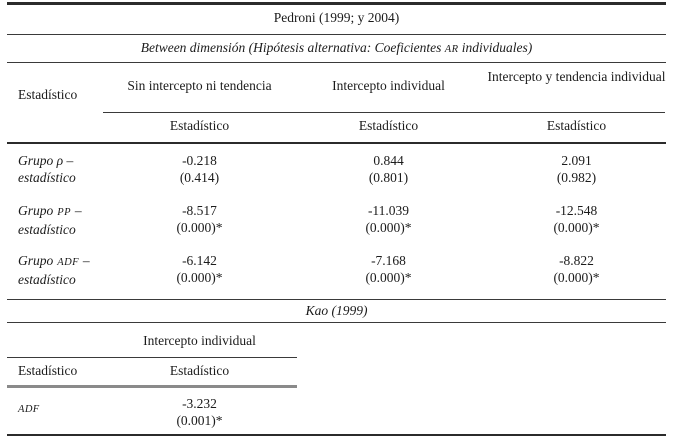 This screenshot has width=687, height=445. Describe the element at coordinates (388, 125) in the screenshot. I see `subheader-estadistico-2: Estadístico` at that location.